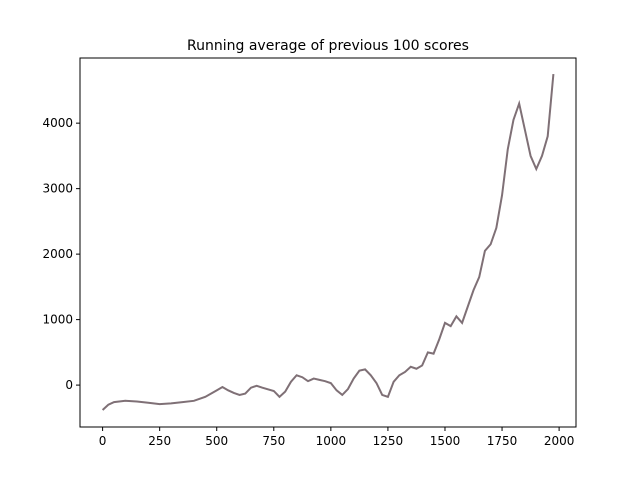  What do you see at coordinates (57, 123) in the screenshot?
I see `y-tick-label: 4000` at bounding box center [57, 123].